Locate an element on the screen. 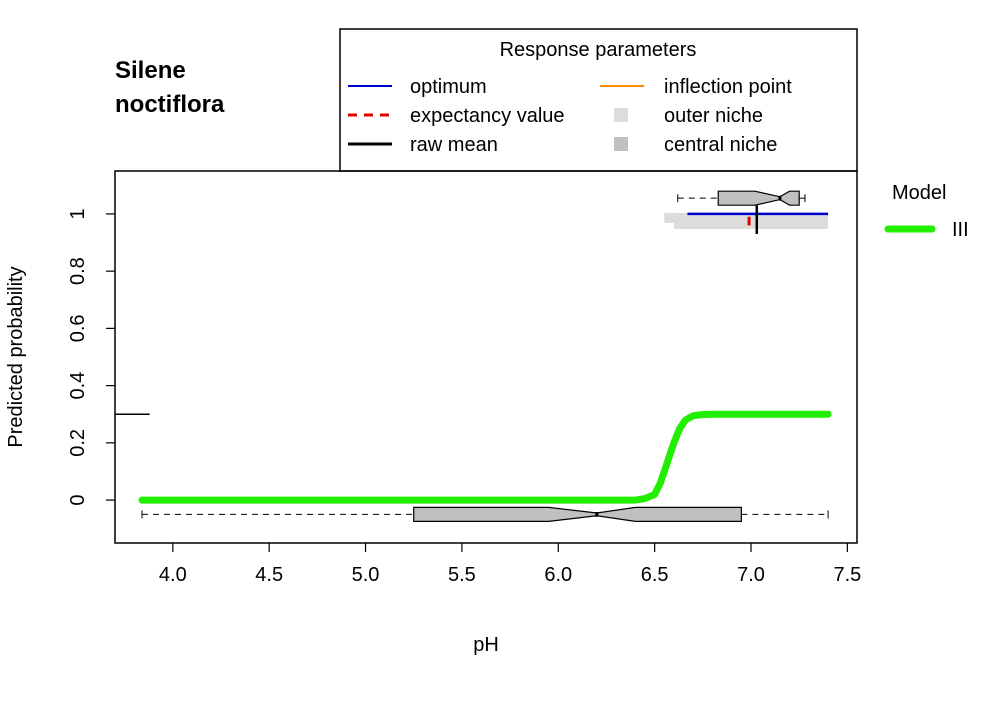 The width and height of the screenshot is (1000, 714). y-tick-label: 0 is located at coordinates (78, 500).